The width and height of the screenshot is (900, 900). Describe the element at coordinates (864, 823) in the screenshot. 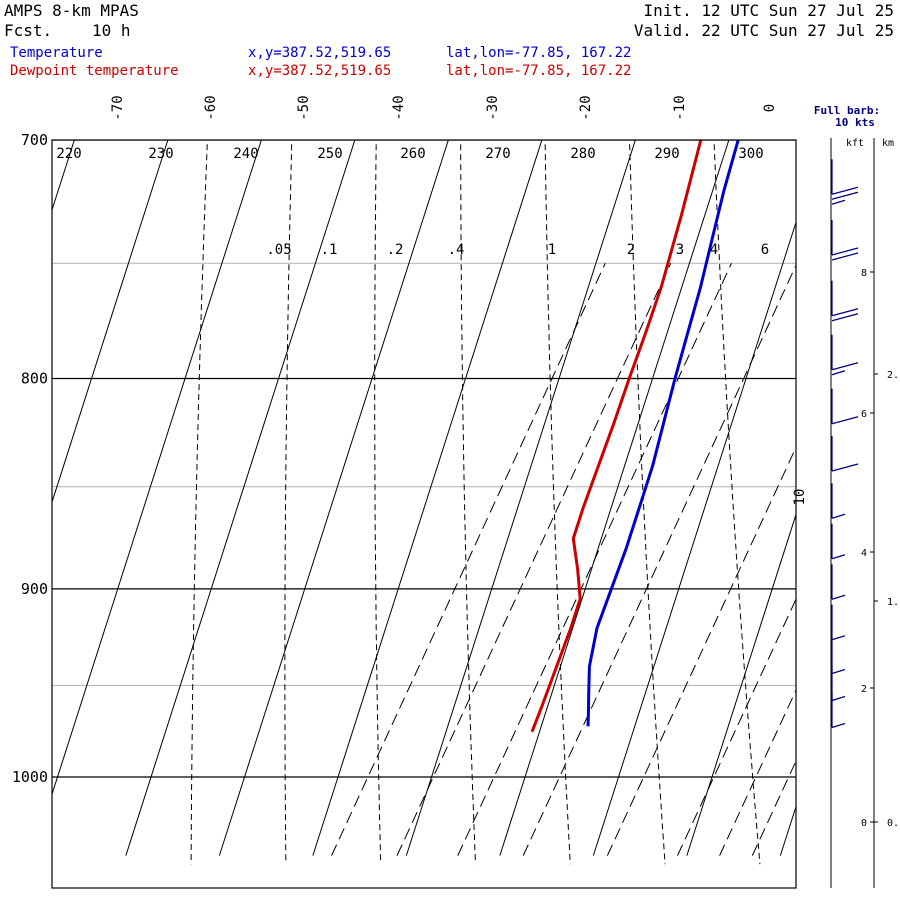

I see `kft-tick-label: 0` at that location.